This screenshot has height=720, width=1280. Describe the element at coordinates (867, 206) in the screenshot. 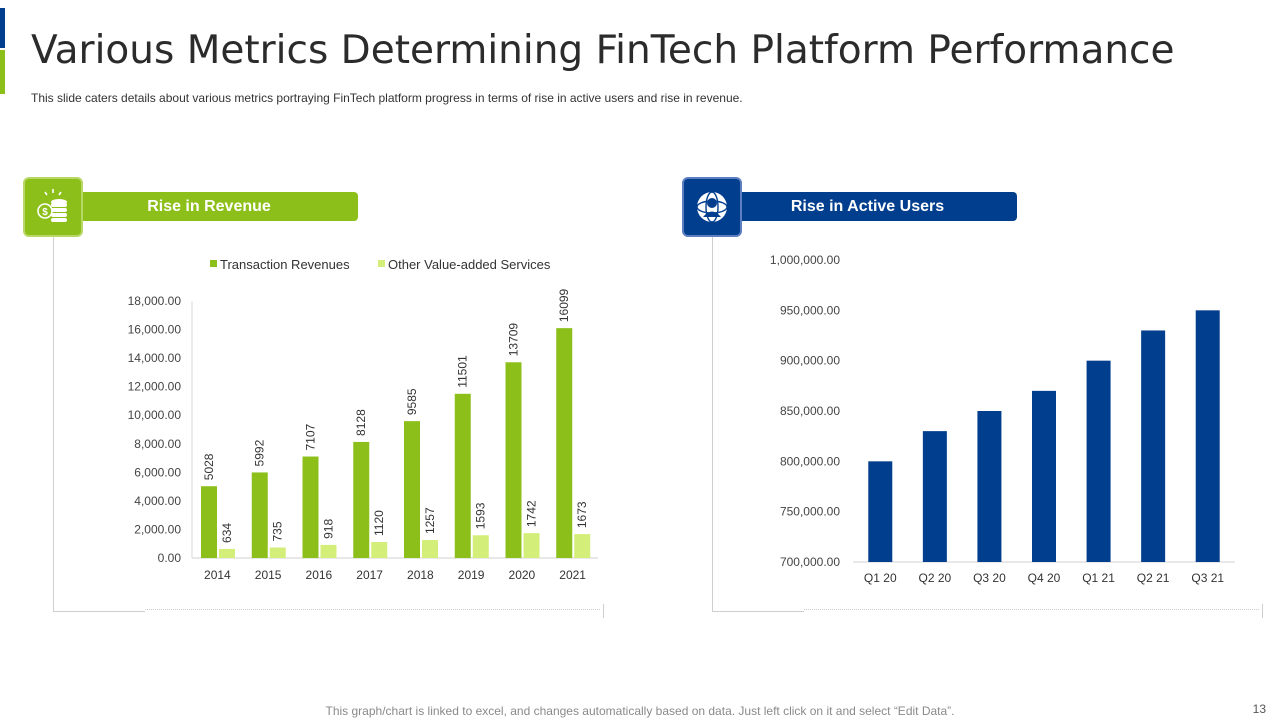

I see `users-header: Rise in Active Users` at that location.